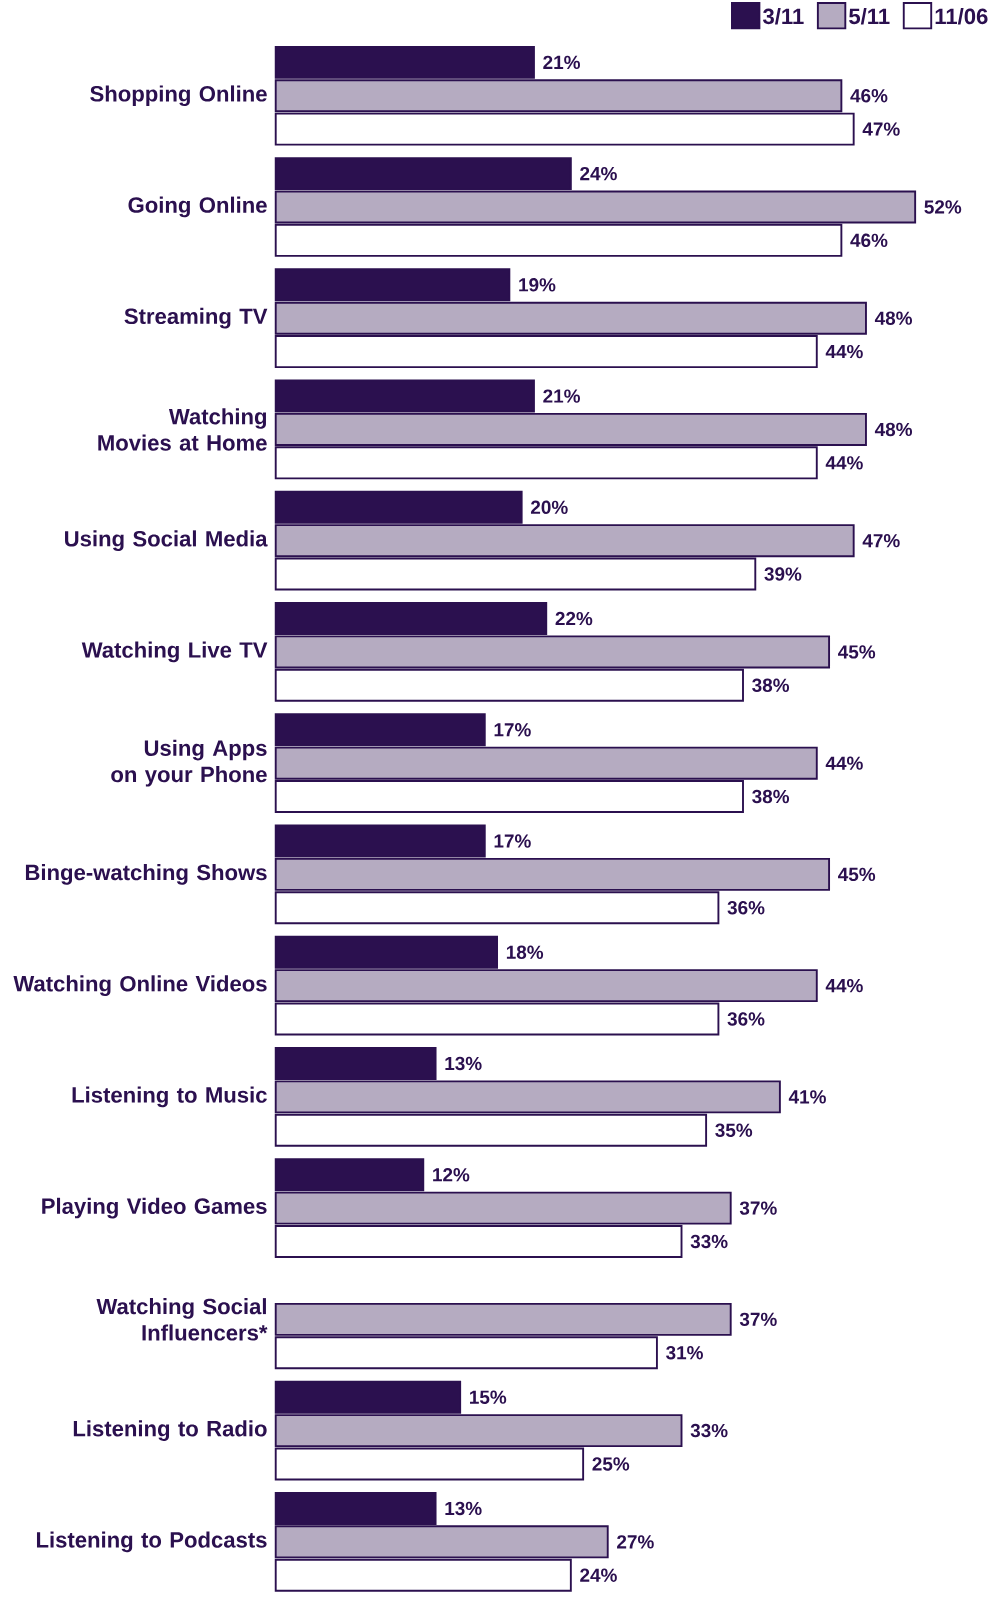 This screenshot has height=1603, width=994. Describe the element at coordinates (525, 952) in the screenshot. I see `data-label: 18%` at that location.